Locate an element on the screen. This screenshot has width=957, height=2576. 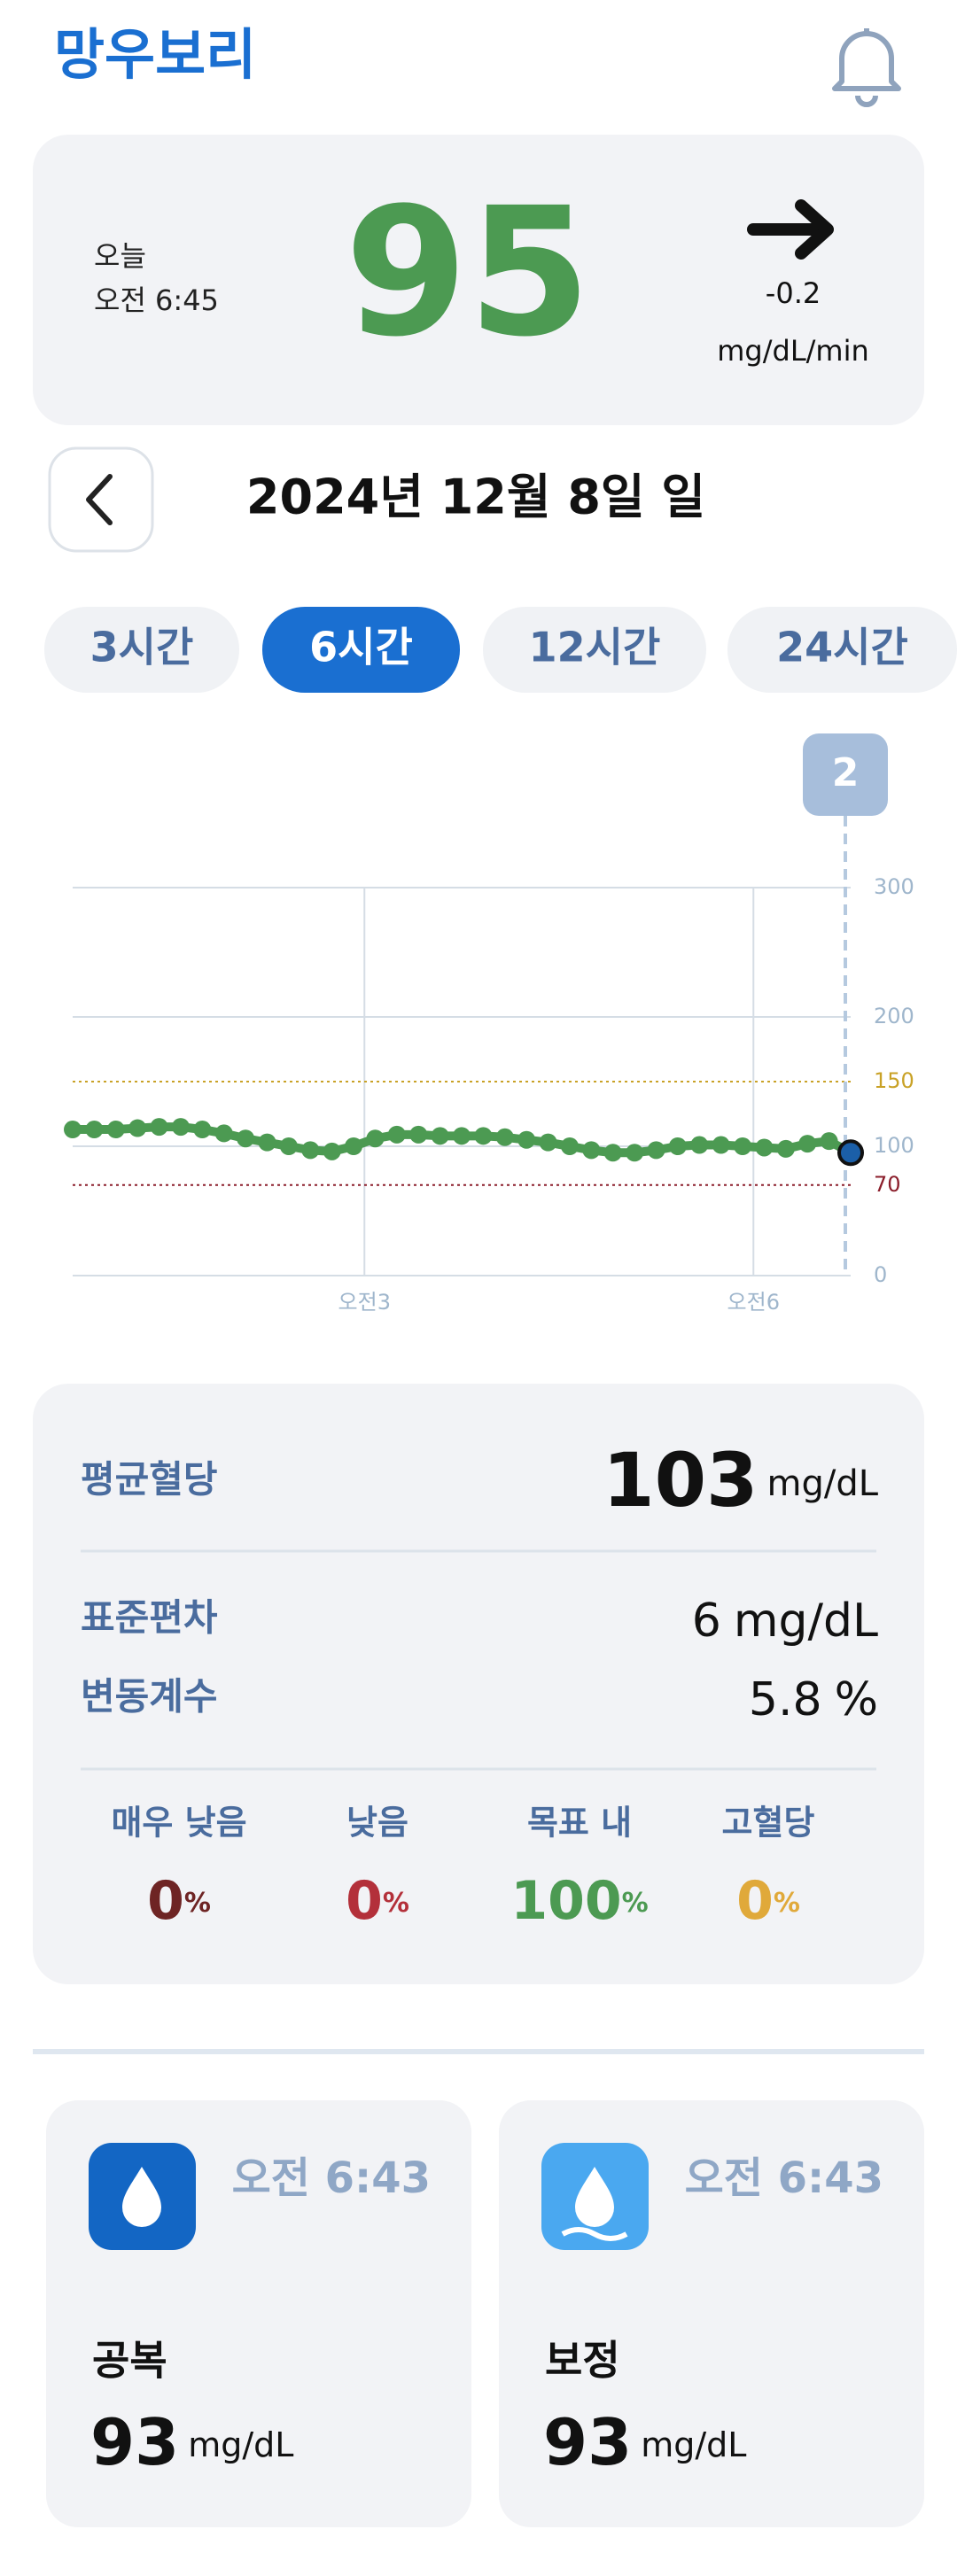
threshold-label: 150 is located at coordinates (894, 1080).